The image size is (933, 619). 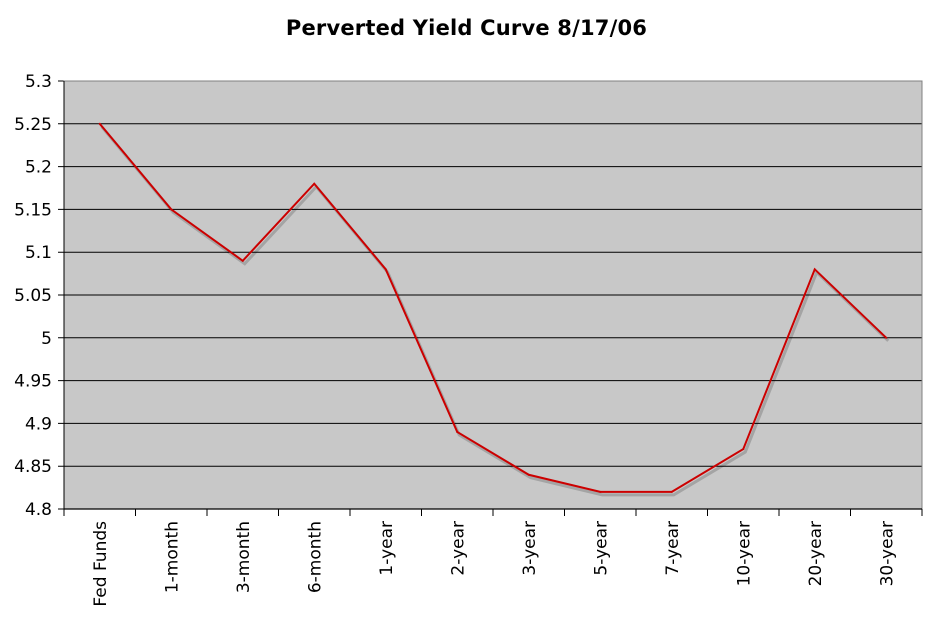 I want to click on x-tick-label: 2-year, so click(x=458, y=548).